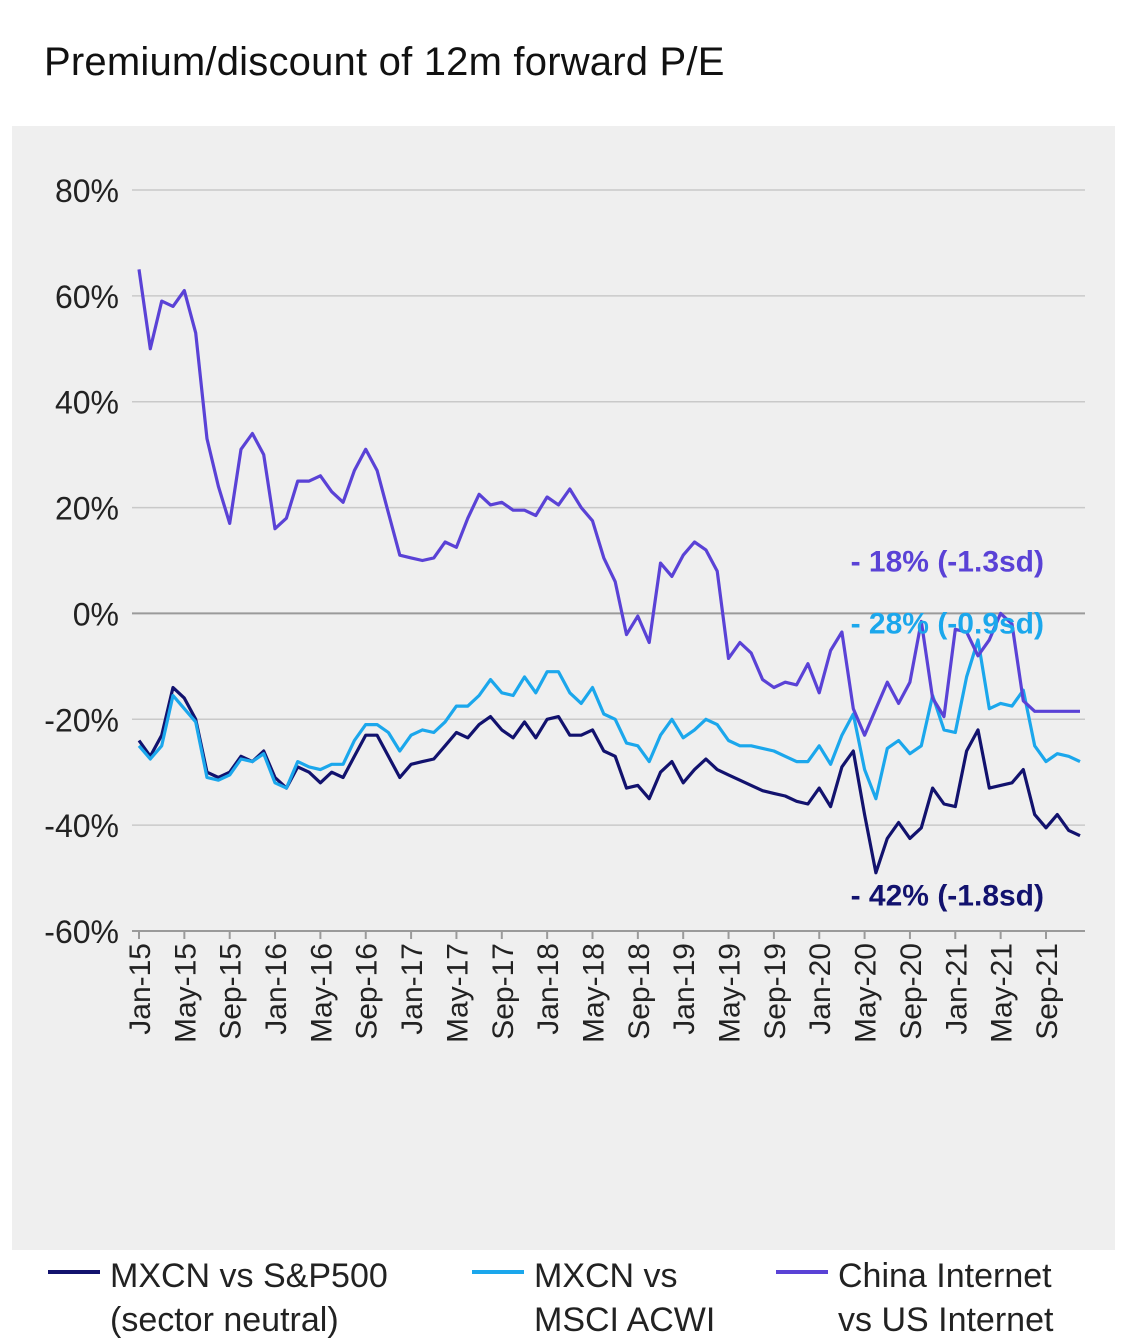 This screenshot has width=1128, height=1342. I want to click on x-tick-label: May-18, so click(593, 993).